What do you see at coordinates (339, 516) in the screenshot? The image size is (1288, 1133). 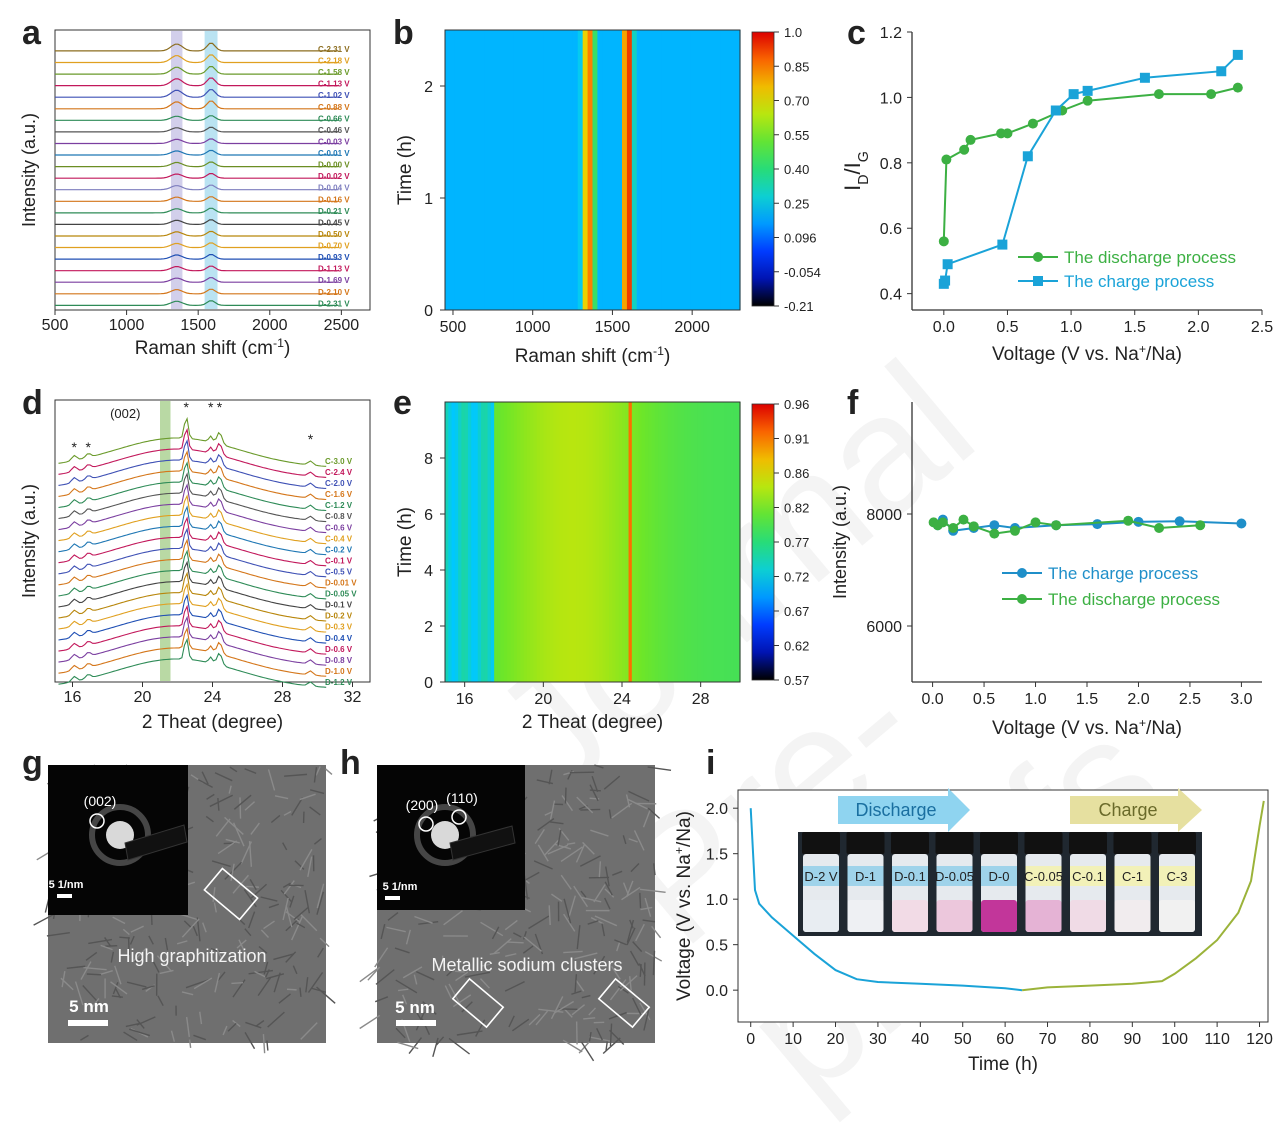 I see `series-label-d: C-0.8 V` at bounding box center [339, 516].